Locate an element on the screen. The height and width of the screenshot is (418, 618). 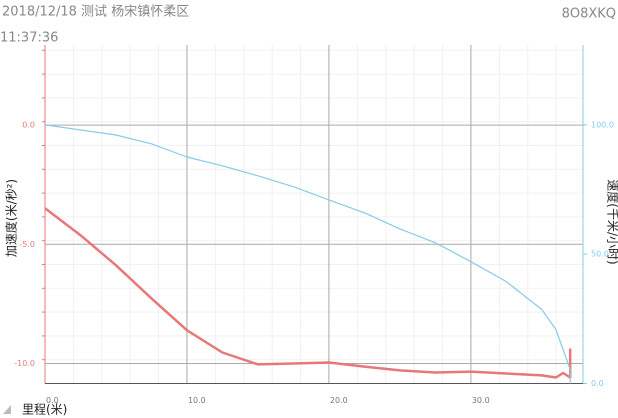
time: 11:37:36 is located at coordinates (29, 38).